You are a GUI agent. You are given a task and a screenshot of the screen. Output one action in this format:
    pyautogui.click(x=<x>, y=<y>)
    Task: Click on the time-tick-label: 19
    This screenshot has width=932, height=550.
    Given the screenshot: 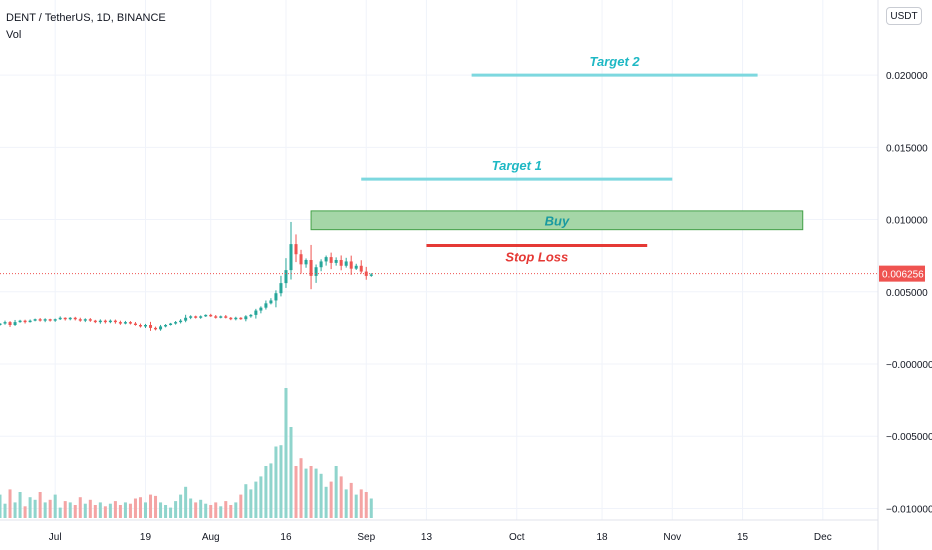 What is the action you would take?
    pyautogui.click(x=146, y=537)
    